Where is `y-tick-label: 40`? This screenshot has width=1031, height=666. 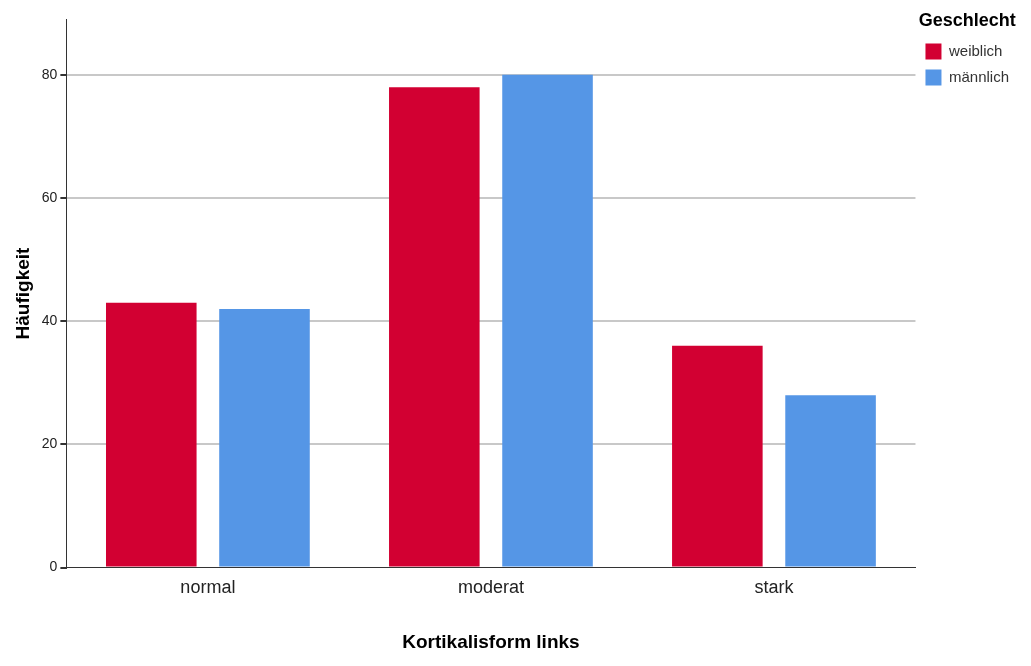 y-tick-label: 40 is located at coordinates (49, 320).